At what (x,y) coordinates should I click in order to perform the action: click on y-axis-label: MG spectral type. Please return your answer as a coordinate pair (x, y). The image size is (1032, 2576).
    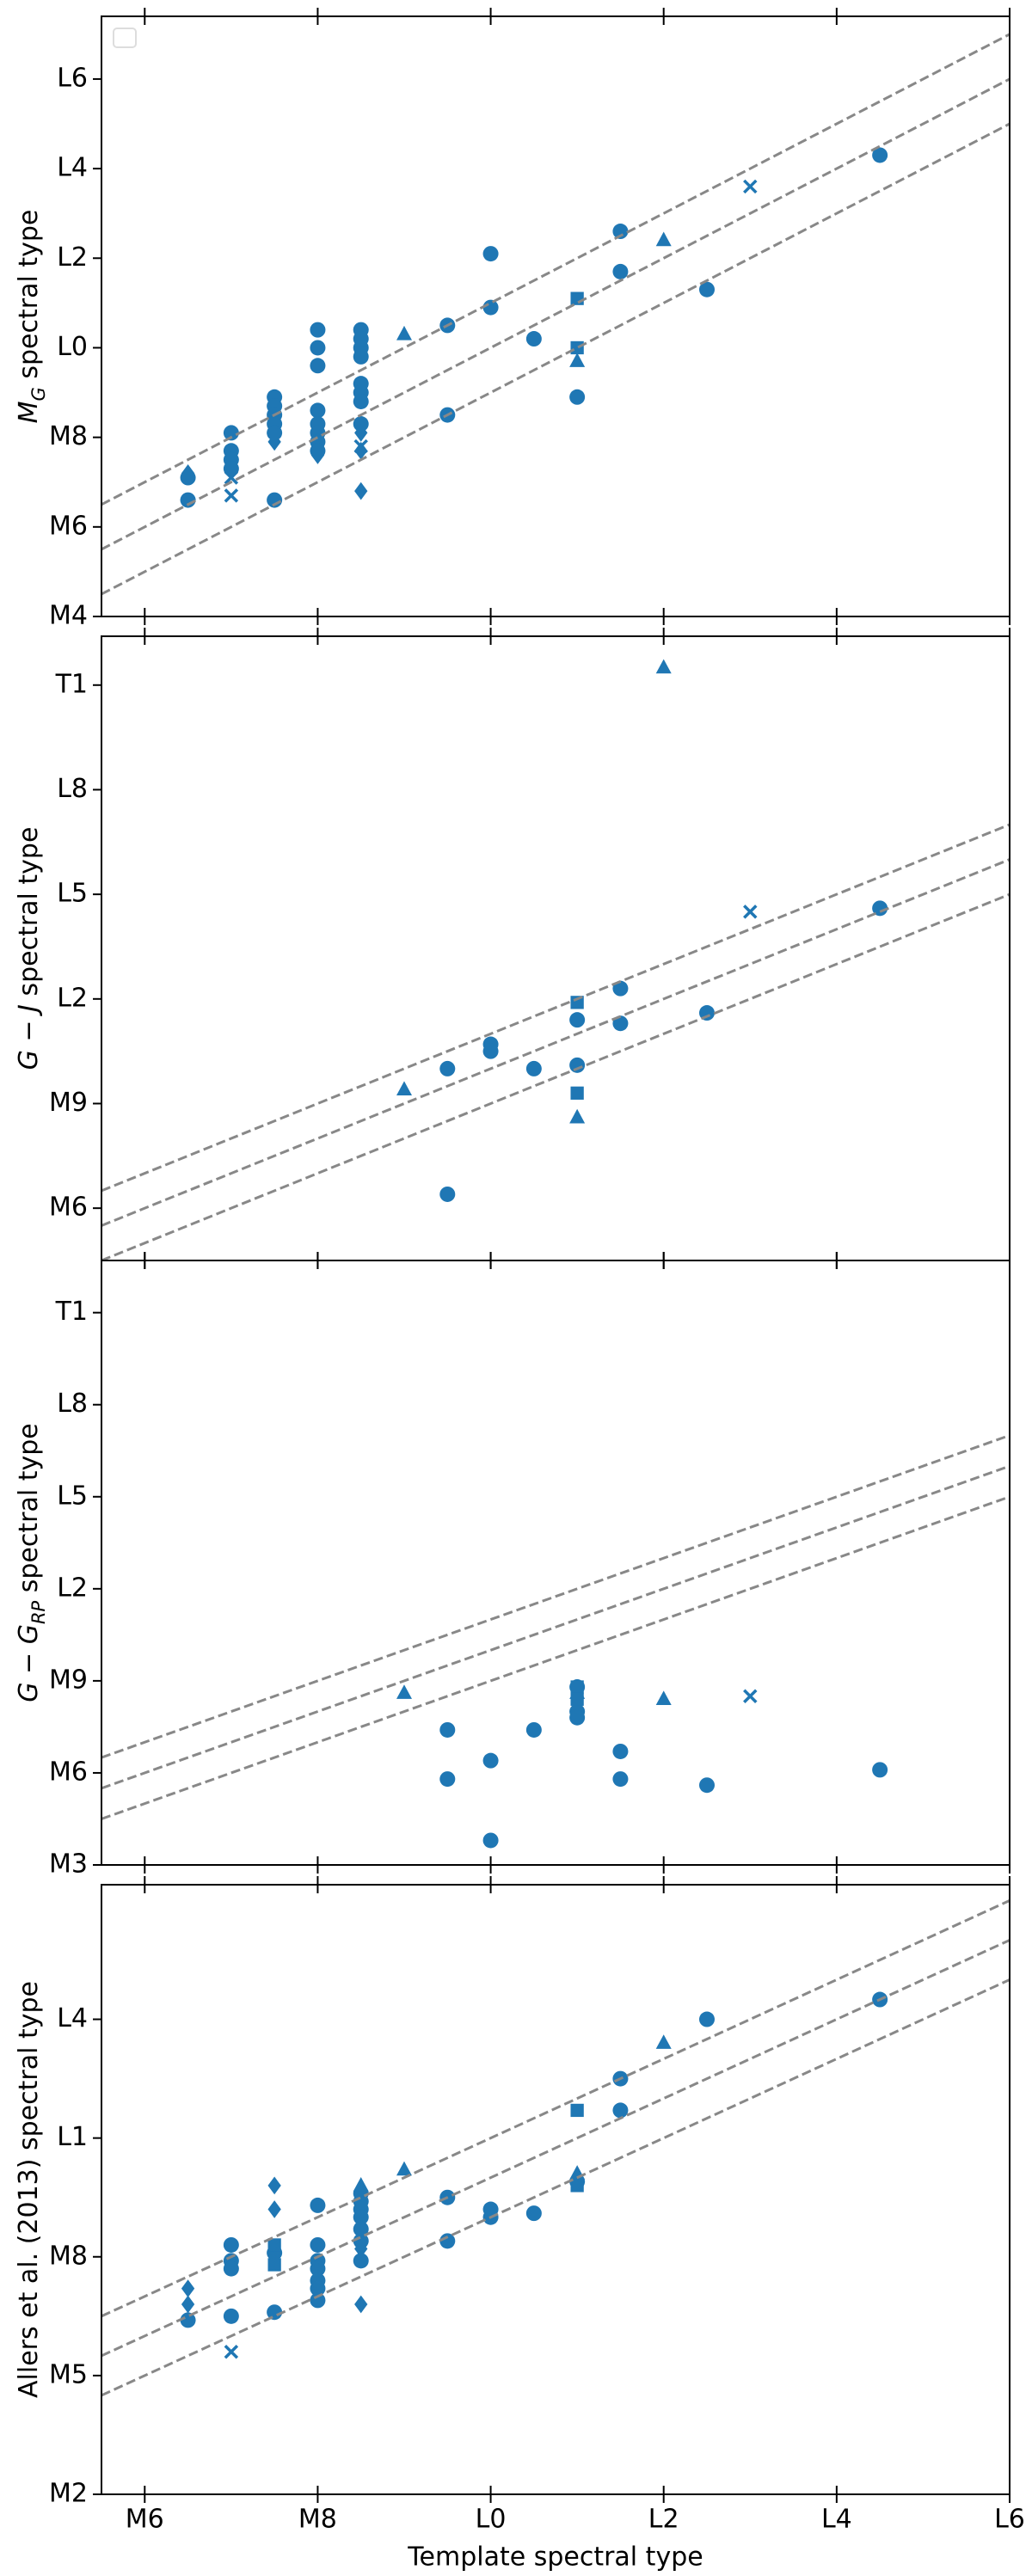
    Looking at the image, I should click on (32, 317).